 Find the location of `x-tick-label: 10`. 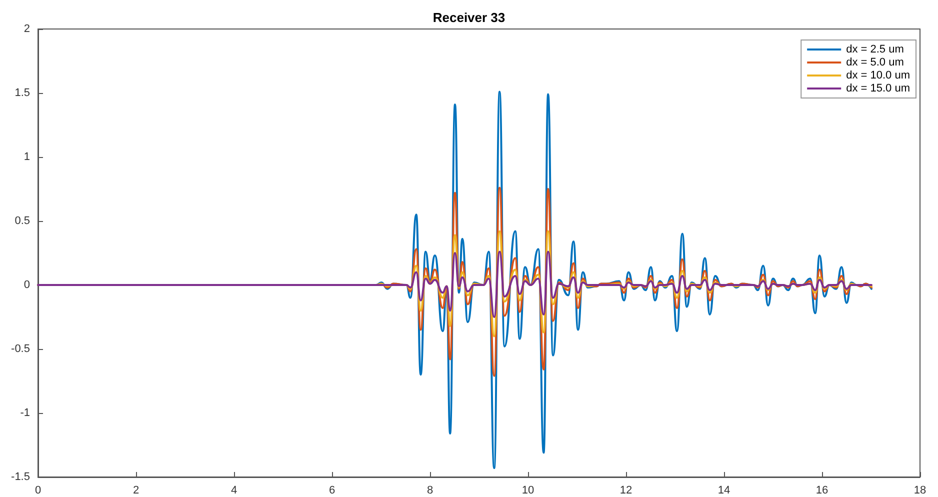

x-tick-label: 10 is located at coordinates (528, 490).